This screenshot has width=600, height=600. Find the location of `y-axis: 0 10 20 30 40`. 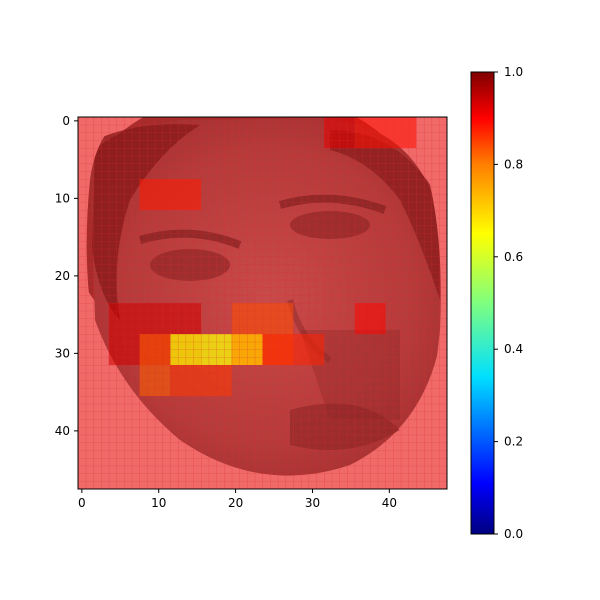

y-axis: 0 10 20 30 40 is located at coordinates (66, 276).